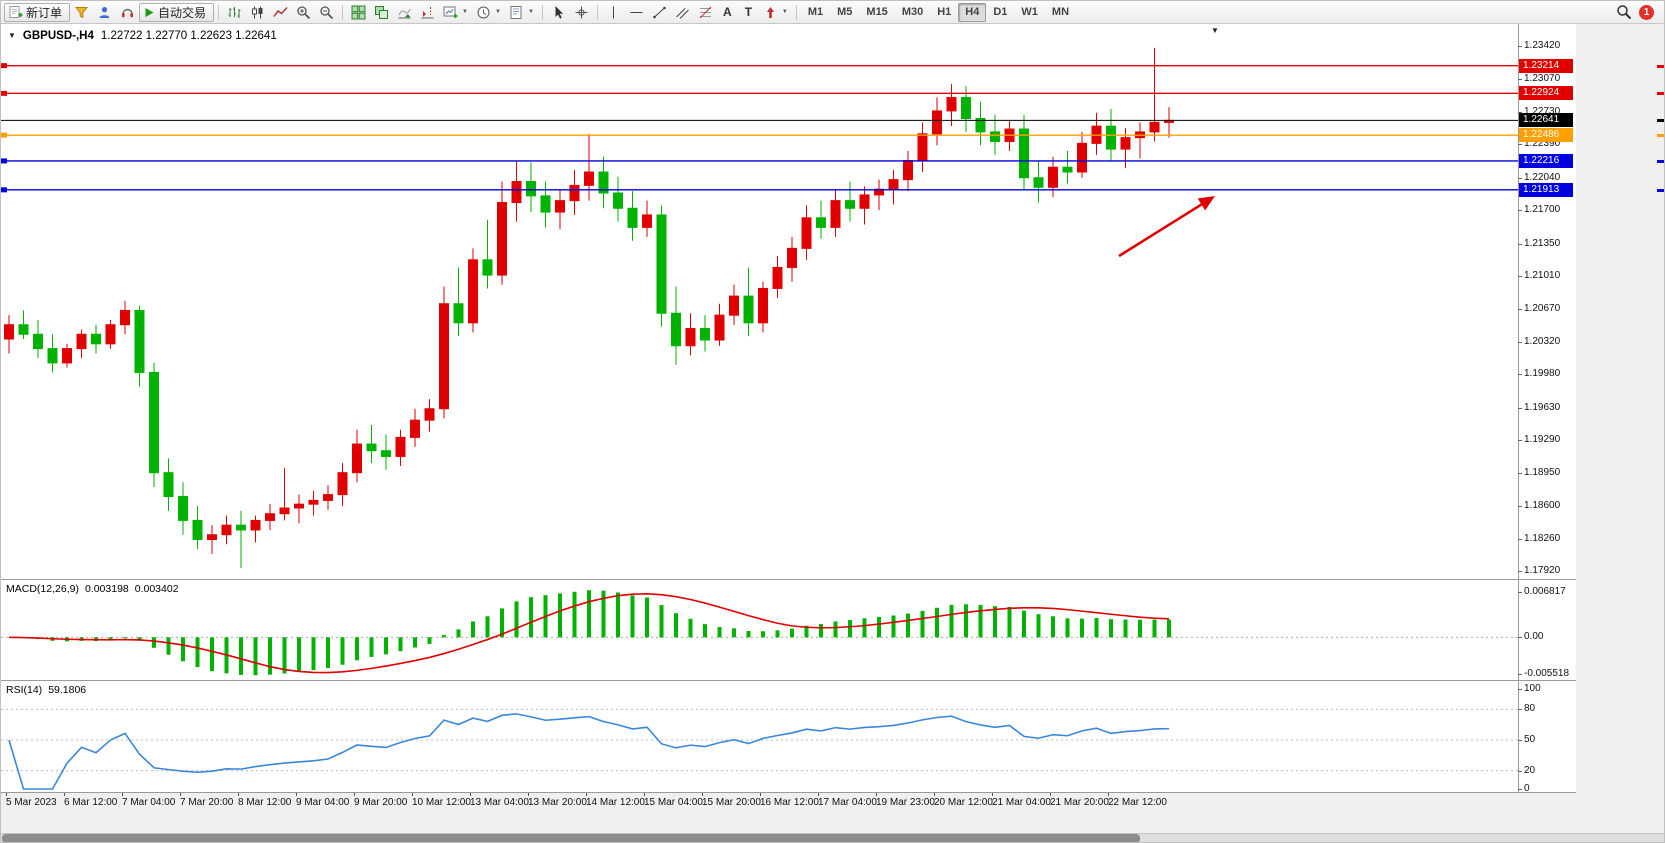 This screenshot has width=1665, height=843. I want to click on channel-icon, so click(682, 13).